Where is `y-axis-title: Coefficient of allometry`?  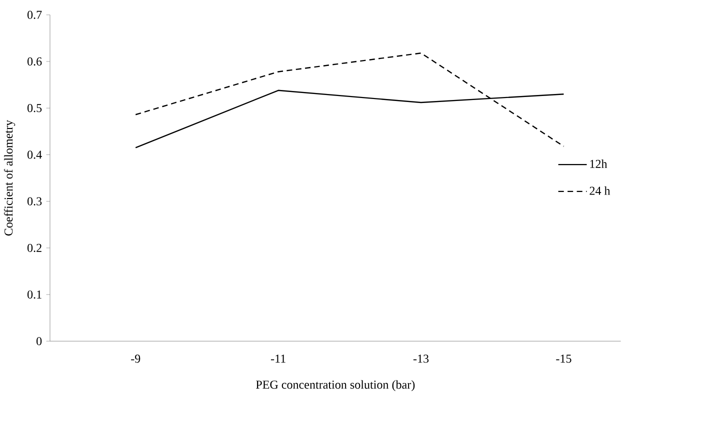 y-axis-title: Coefficient of allometry is located at coordinates (10, 178).